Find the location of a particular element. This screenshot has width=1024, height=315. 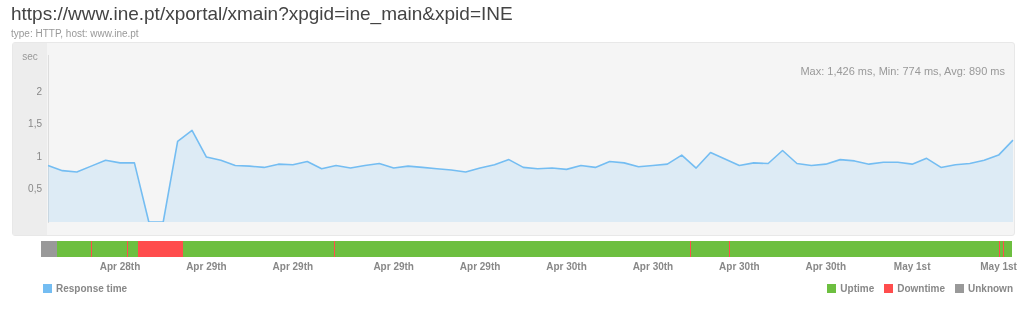

chart-subtitle: type: HTTP, host: www.ine.pt is located at coordinates (75, 33).